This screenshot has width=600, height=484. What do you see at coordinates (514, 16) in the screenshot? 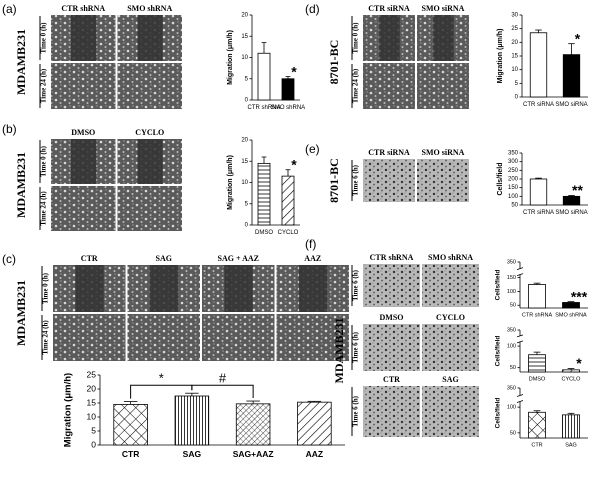
I see `y-tick-label: 30` at bounding box center [514, 16].